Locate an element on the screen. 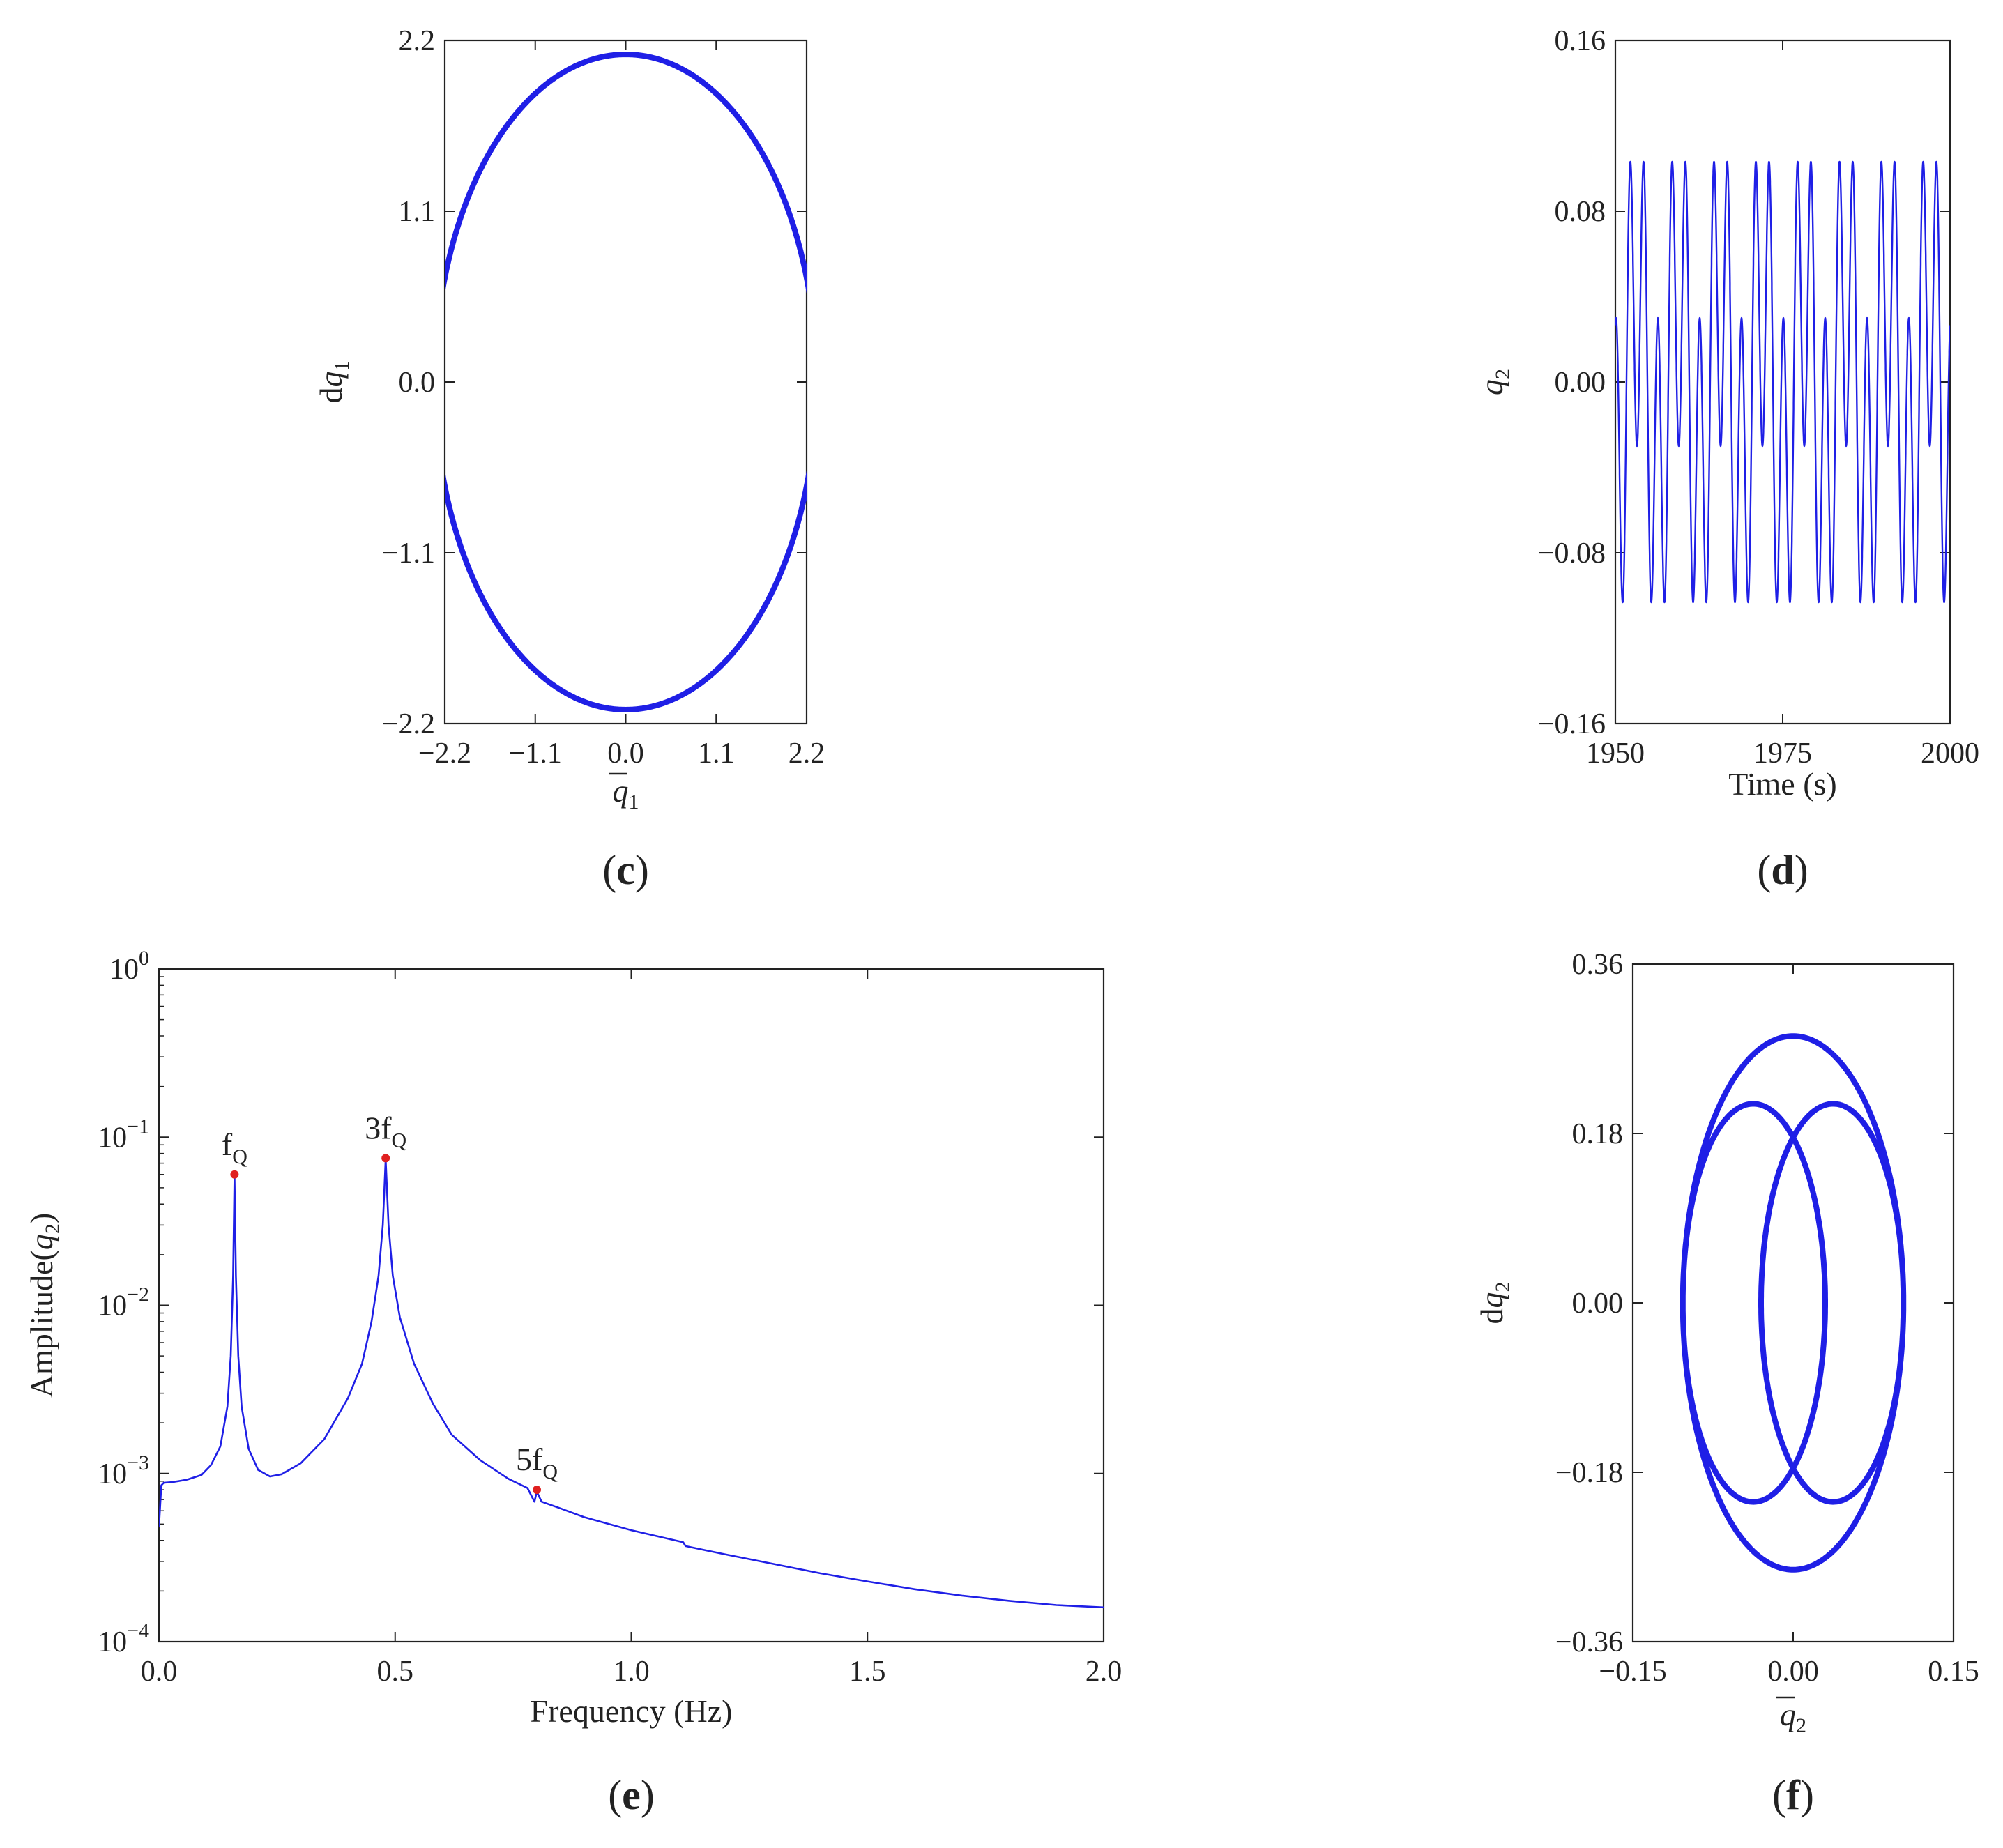 This screenshot has width=2003, height=1848. y-tick-label: 2.2 is located at coordinates (418, 41).